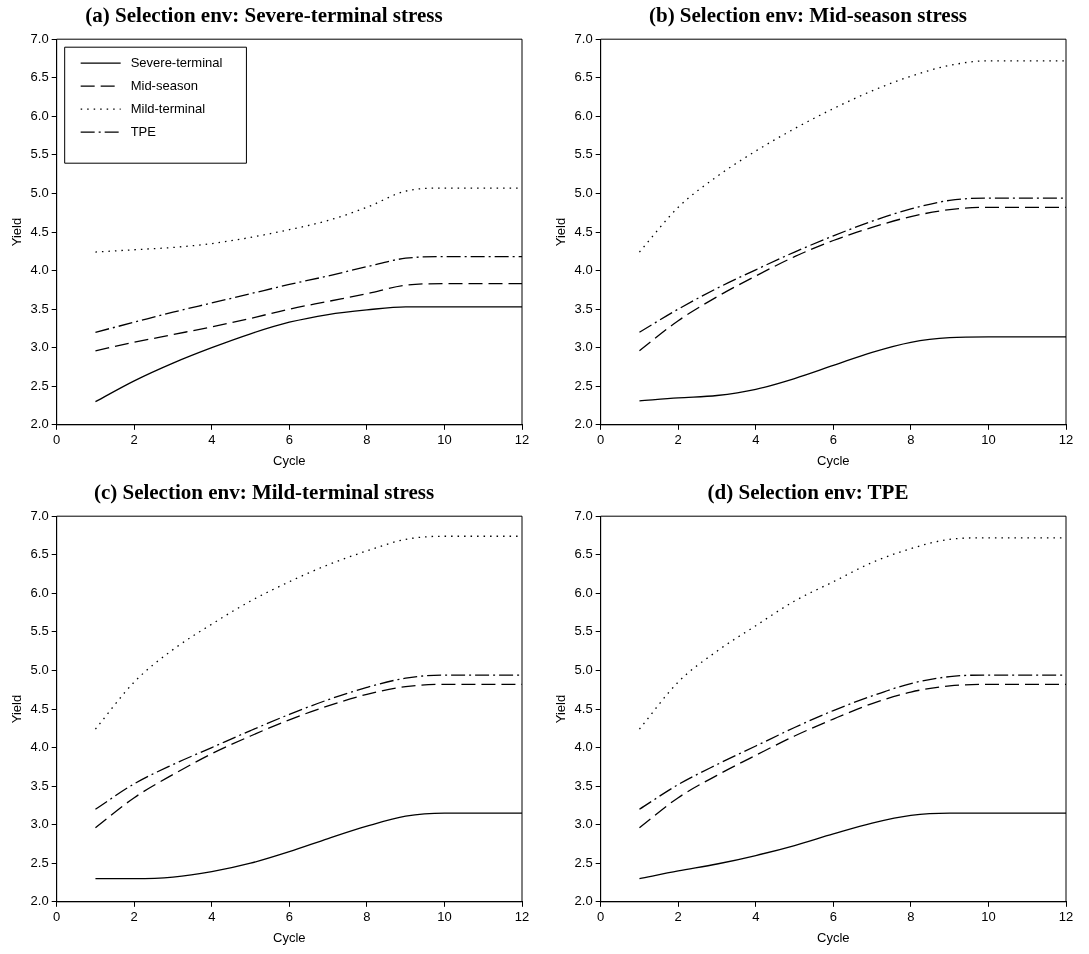 The width and height of the screenshot is (1089, 954). I want to click on chart-title: (c) Selection env: Mild-terminal stress, so click(264, 492).